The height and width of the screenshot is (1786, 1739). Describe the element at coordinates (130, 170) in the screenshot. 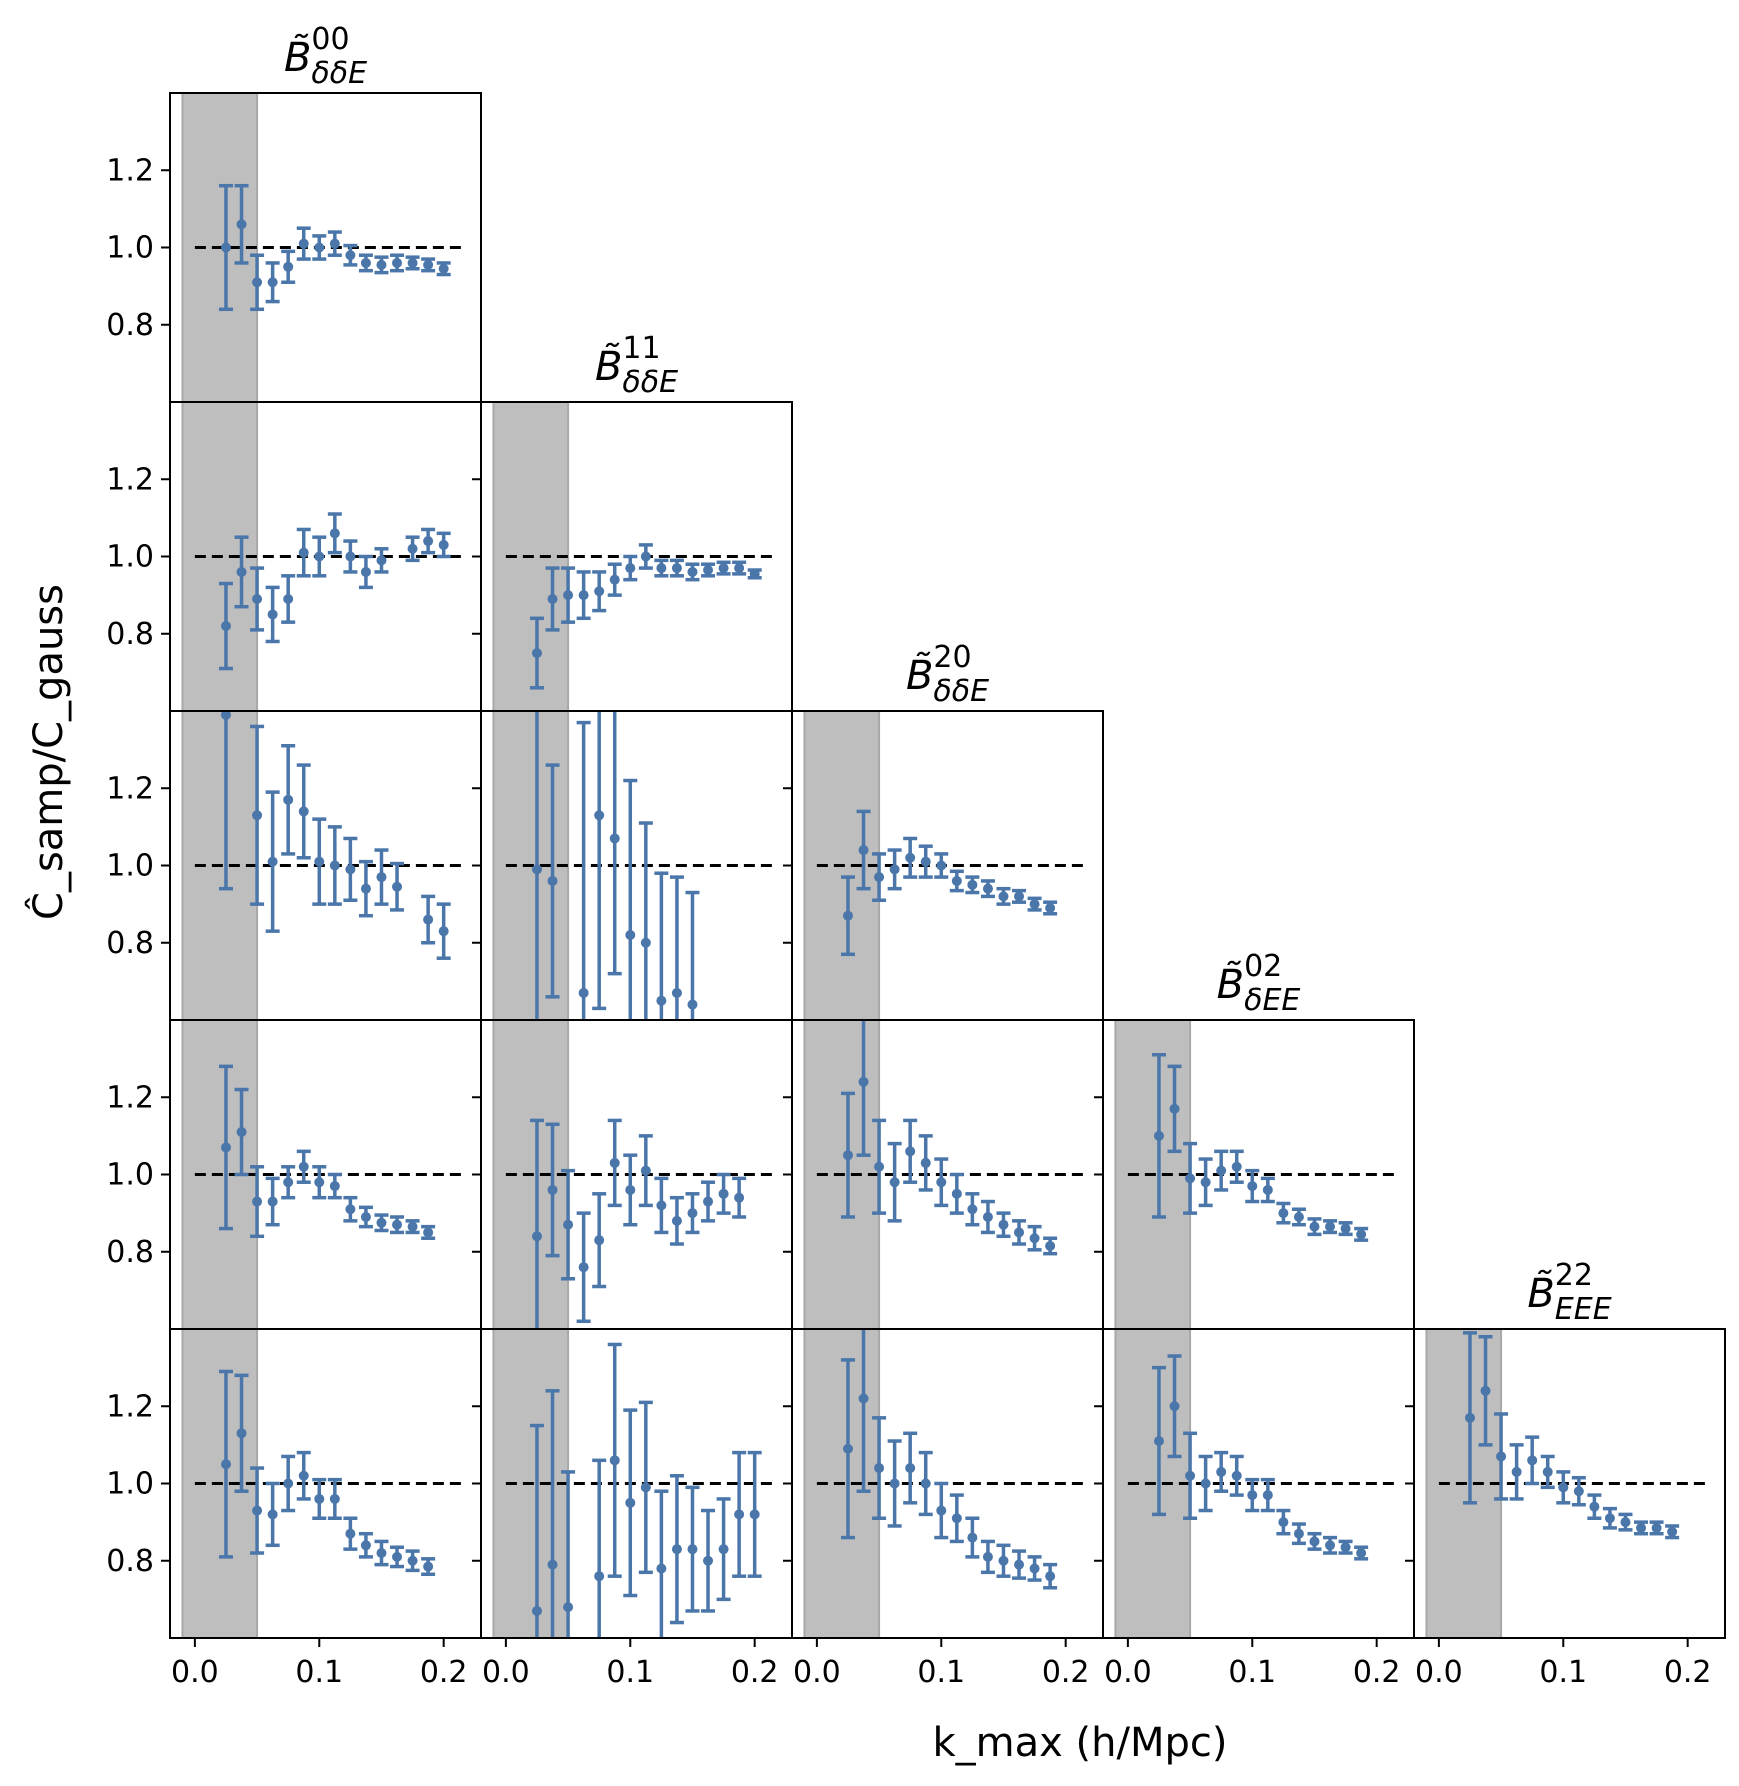

I see `y-tick-label: 1.2` at that location.